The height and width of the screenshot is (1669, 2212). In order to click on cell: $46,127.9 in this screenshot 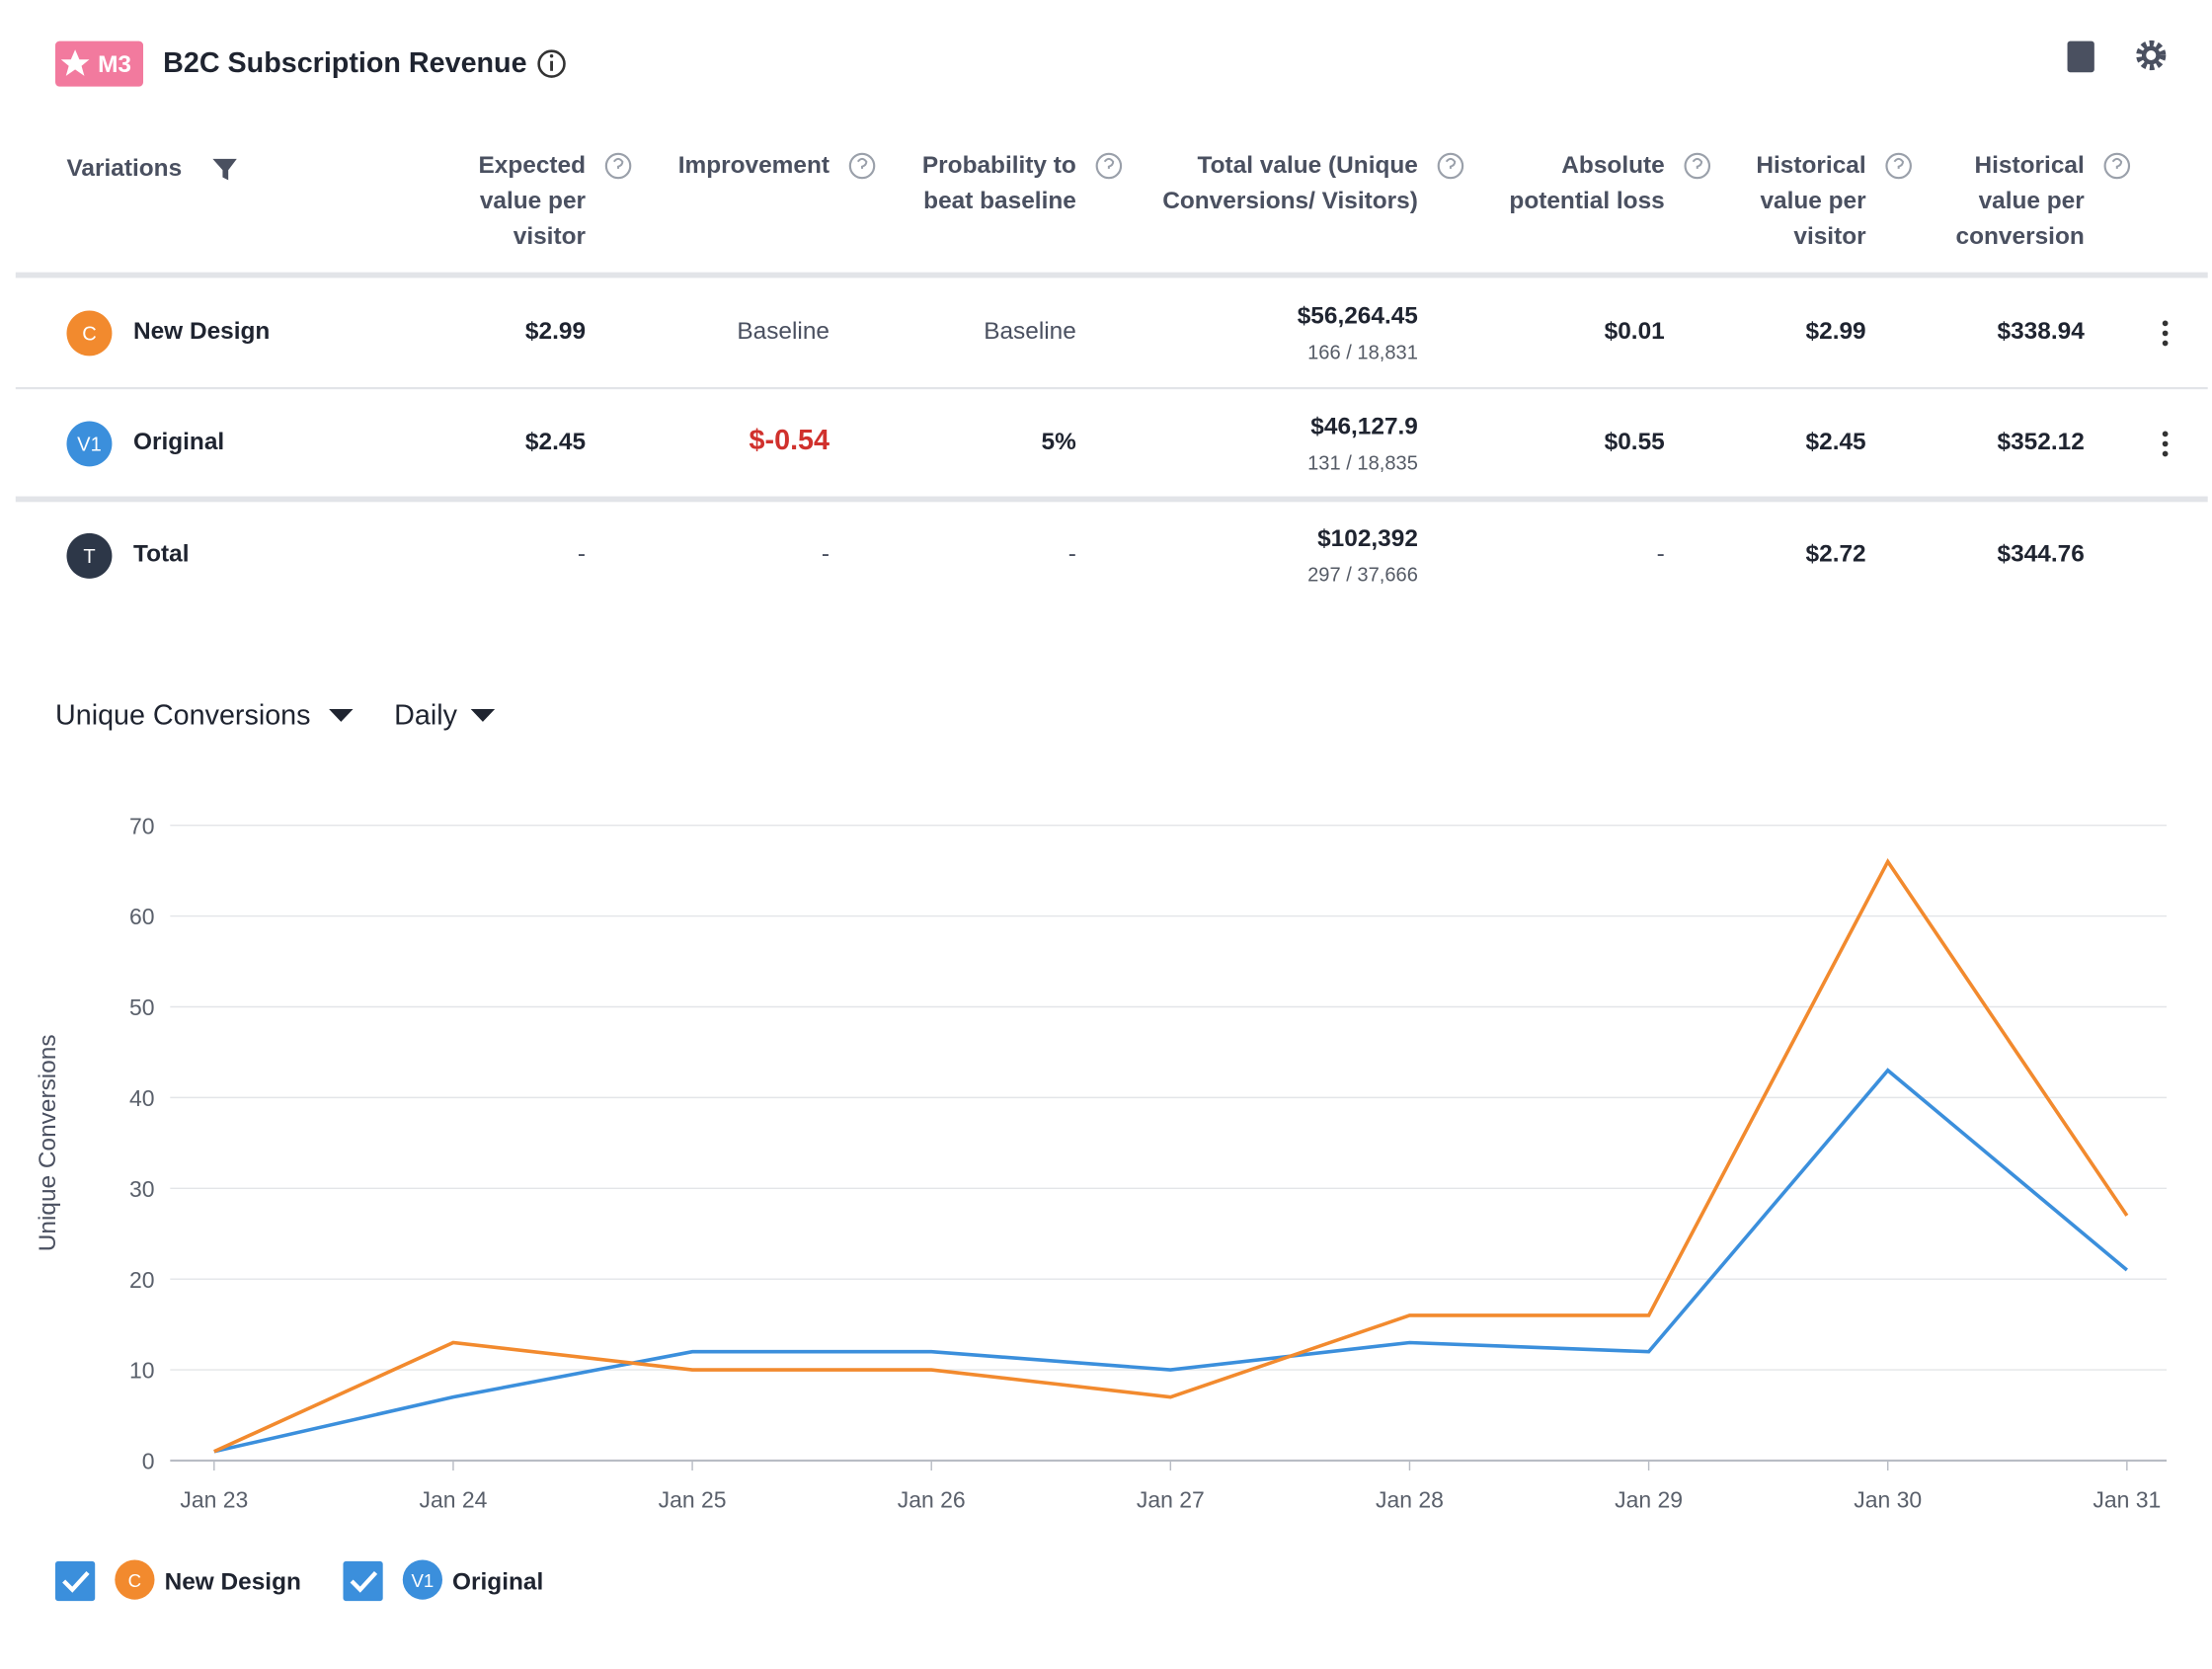, I will do `click(1364, 426)`.